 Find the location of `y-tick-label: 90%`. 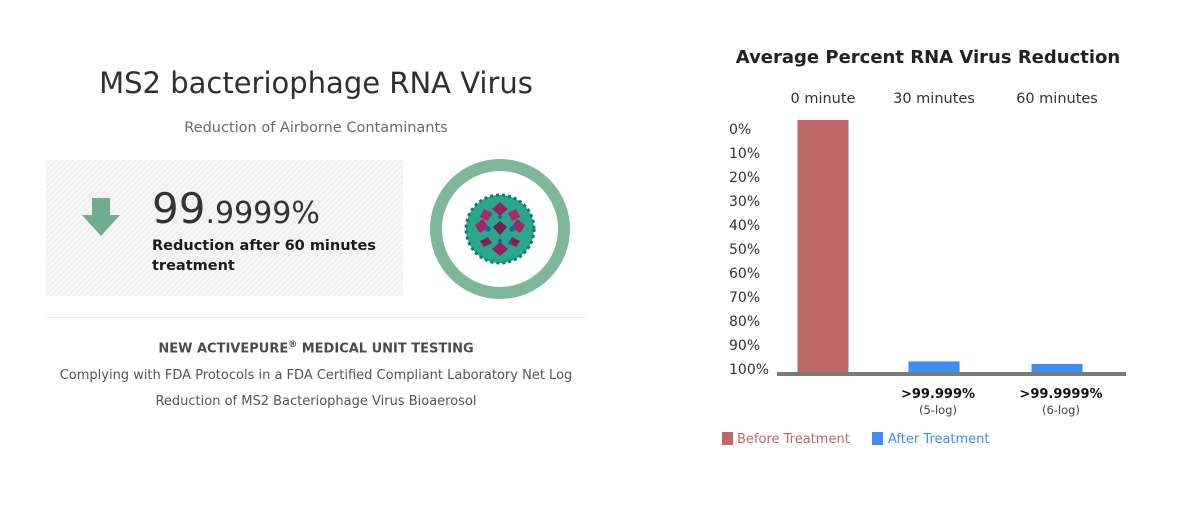

y-tick-label: 90% is located at coordinates (744, 346).